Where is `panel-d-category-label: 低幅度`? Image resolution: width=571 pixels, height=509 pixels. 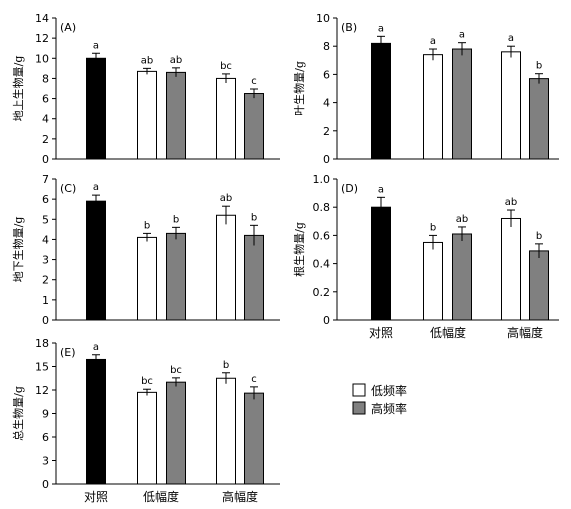
panel-d-category-label: 低幅度 is located at coordinates (448, 332).